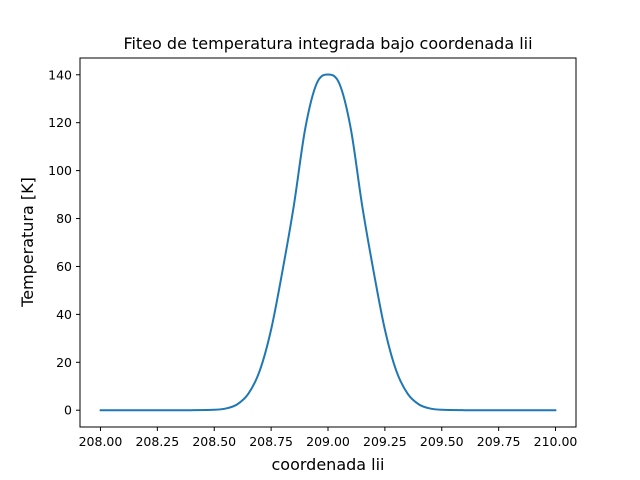 Image resolution: width=640 pixels, height=480 pixels. What do you see at coordinates (157, 441) in the screenshot?
I see `x-tick-label: 208.25` at bounding box center [157, 441].